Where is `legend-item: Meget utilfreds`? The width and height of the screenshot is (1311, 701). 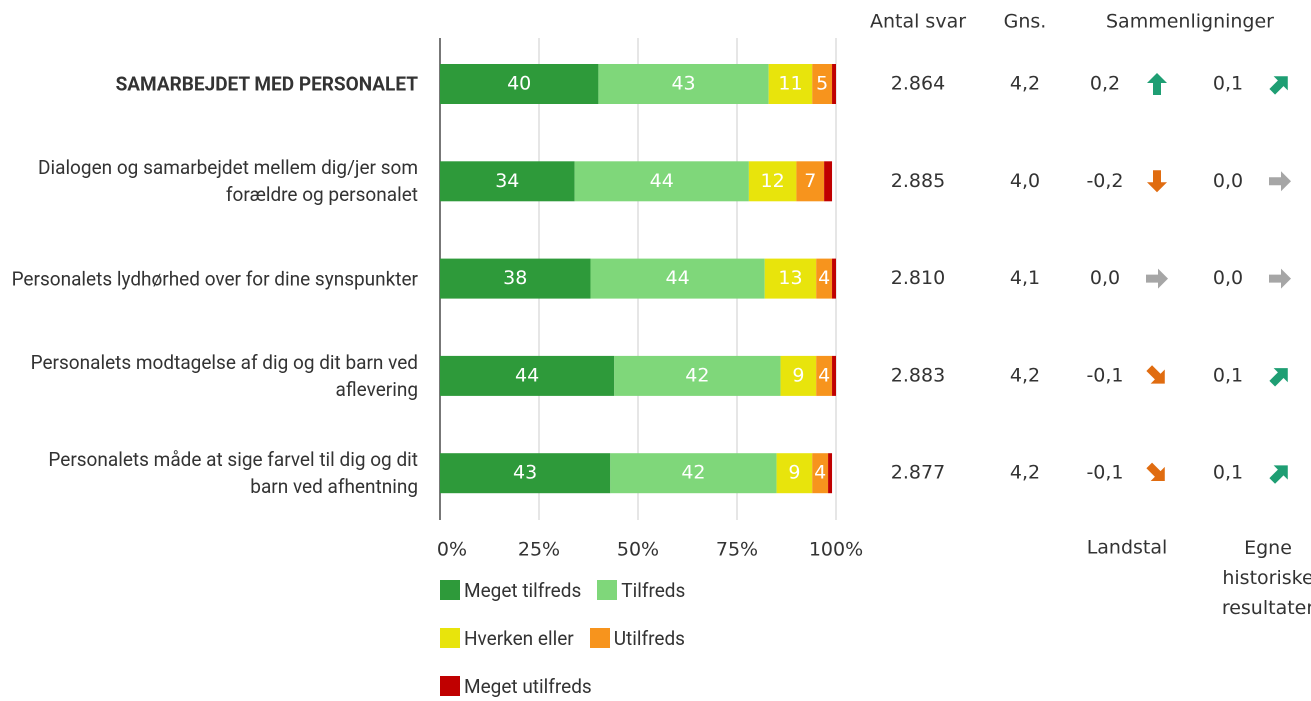
legend-item: Meget utilfreds is located at coordinates (516, 686).